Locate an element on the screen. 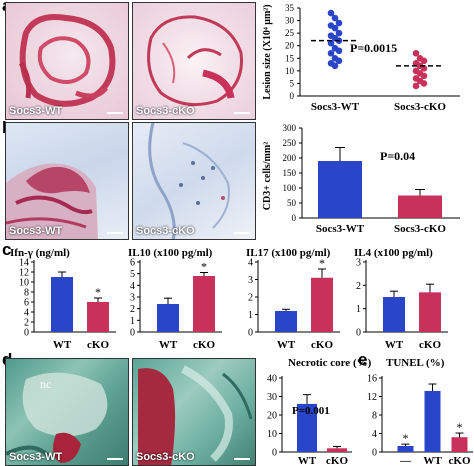 The width and height of the screenshot is (474, 466). photo-b-wt: Socs3-WT is located at coordinates (67, 181).